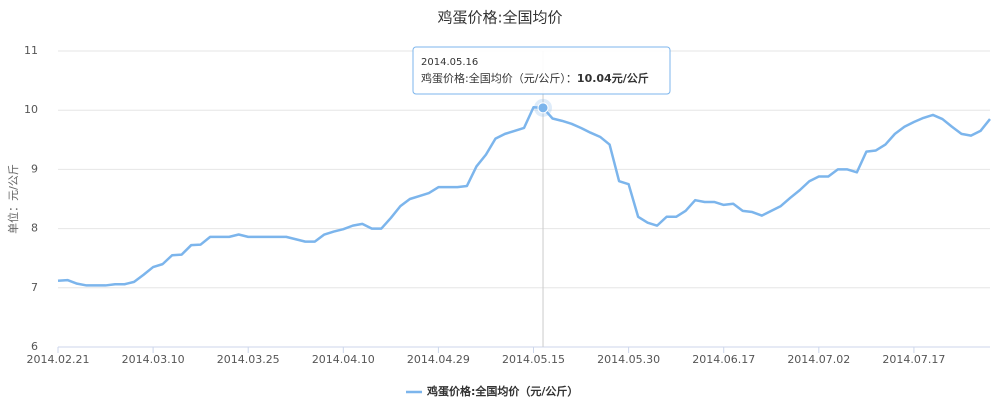 This screenshot has height=405, width=1000. Describe the element at coordinates (34, 287) in the screenshot. I see `y-tick-label: 7` at that location.